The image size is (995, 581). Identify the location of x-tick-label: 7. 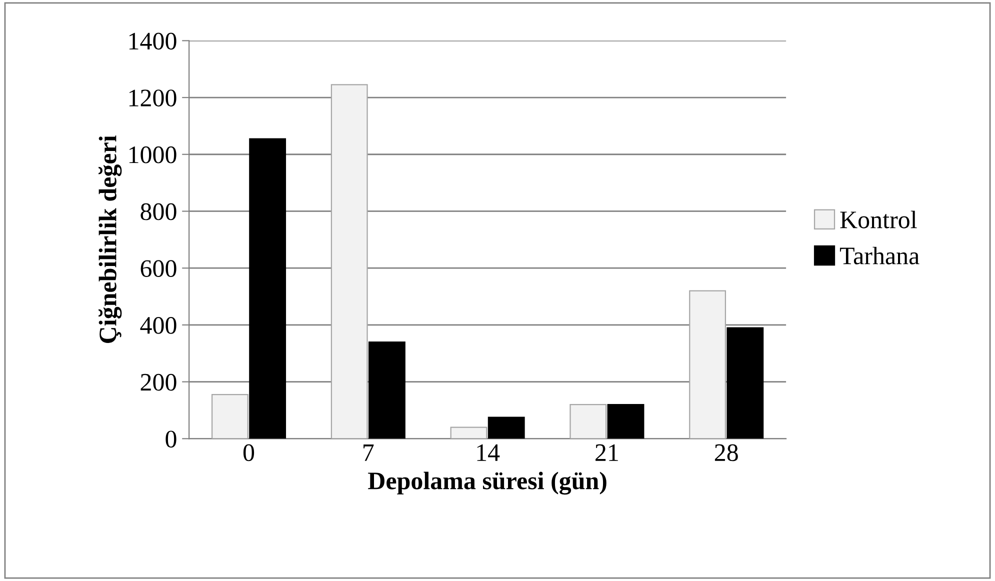
(369, 452).